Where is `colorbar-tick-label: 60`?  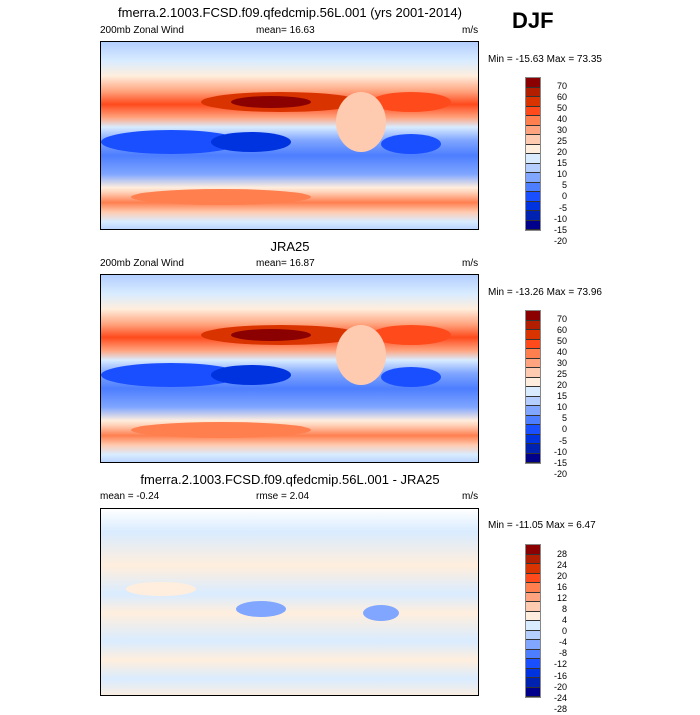
colorbar-tick-label: 60 is located at coordinates (561, 330).